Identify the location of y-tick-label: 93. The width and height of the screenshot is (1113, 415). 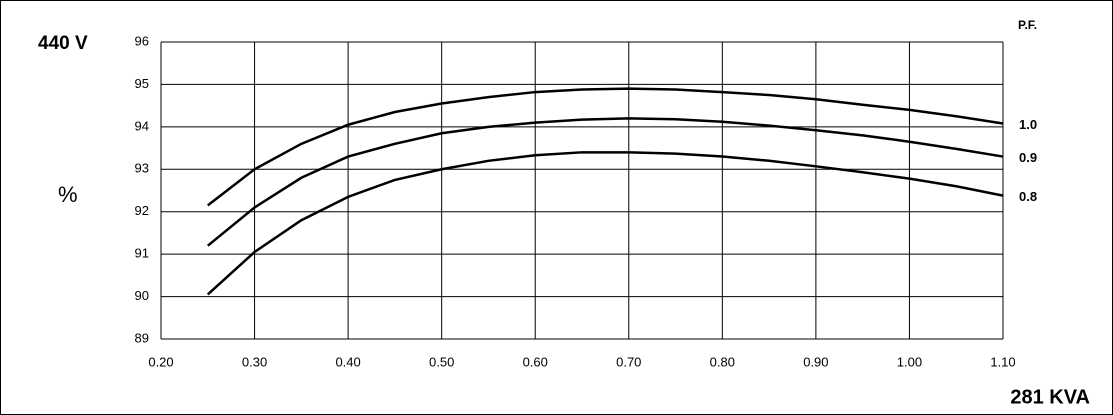
(142, 168).